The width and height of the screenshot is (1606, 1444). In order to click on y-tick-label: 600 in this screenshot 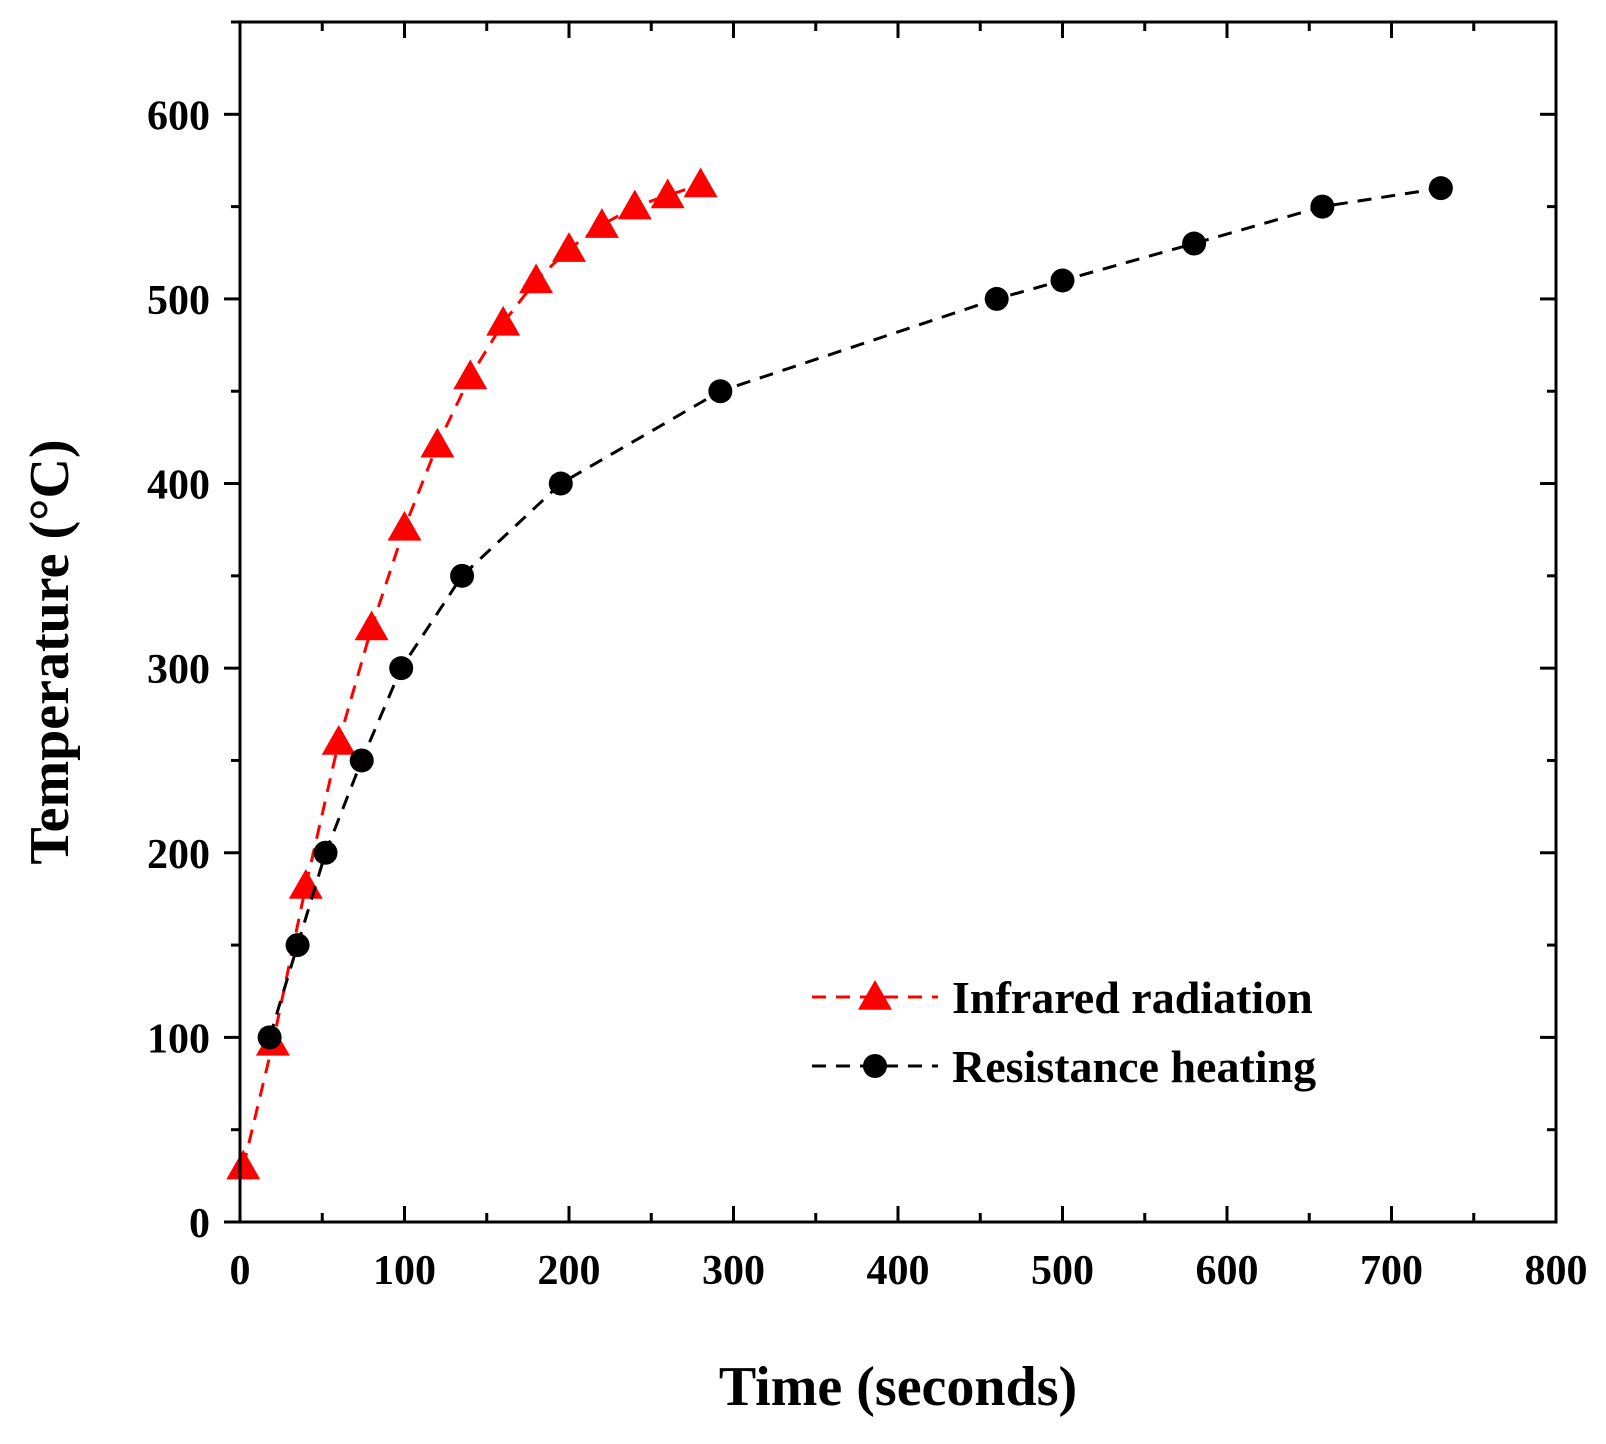, I will do `click(178, 116)`.